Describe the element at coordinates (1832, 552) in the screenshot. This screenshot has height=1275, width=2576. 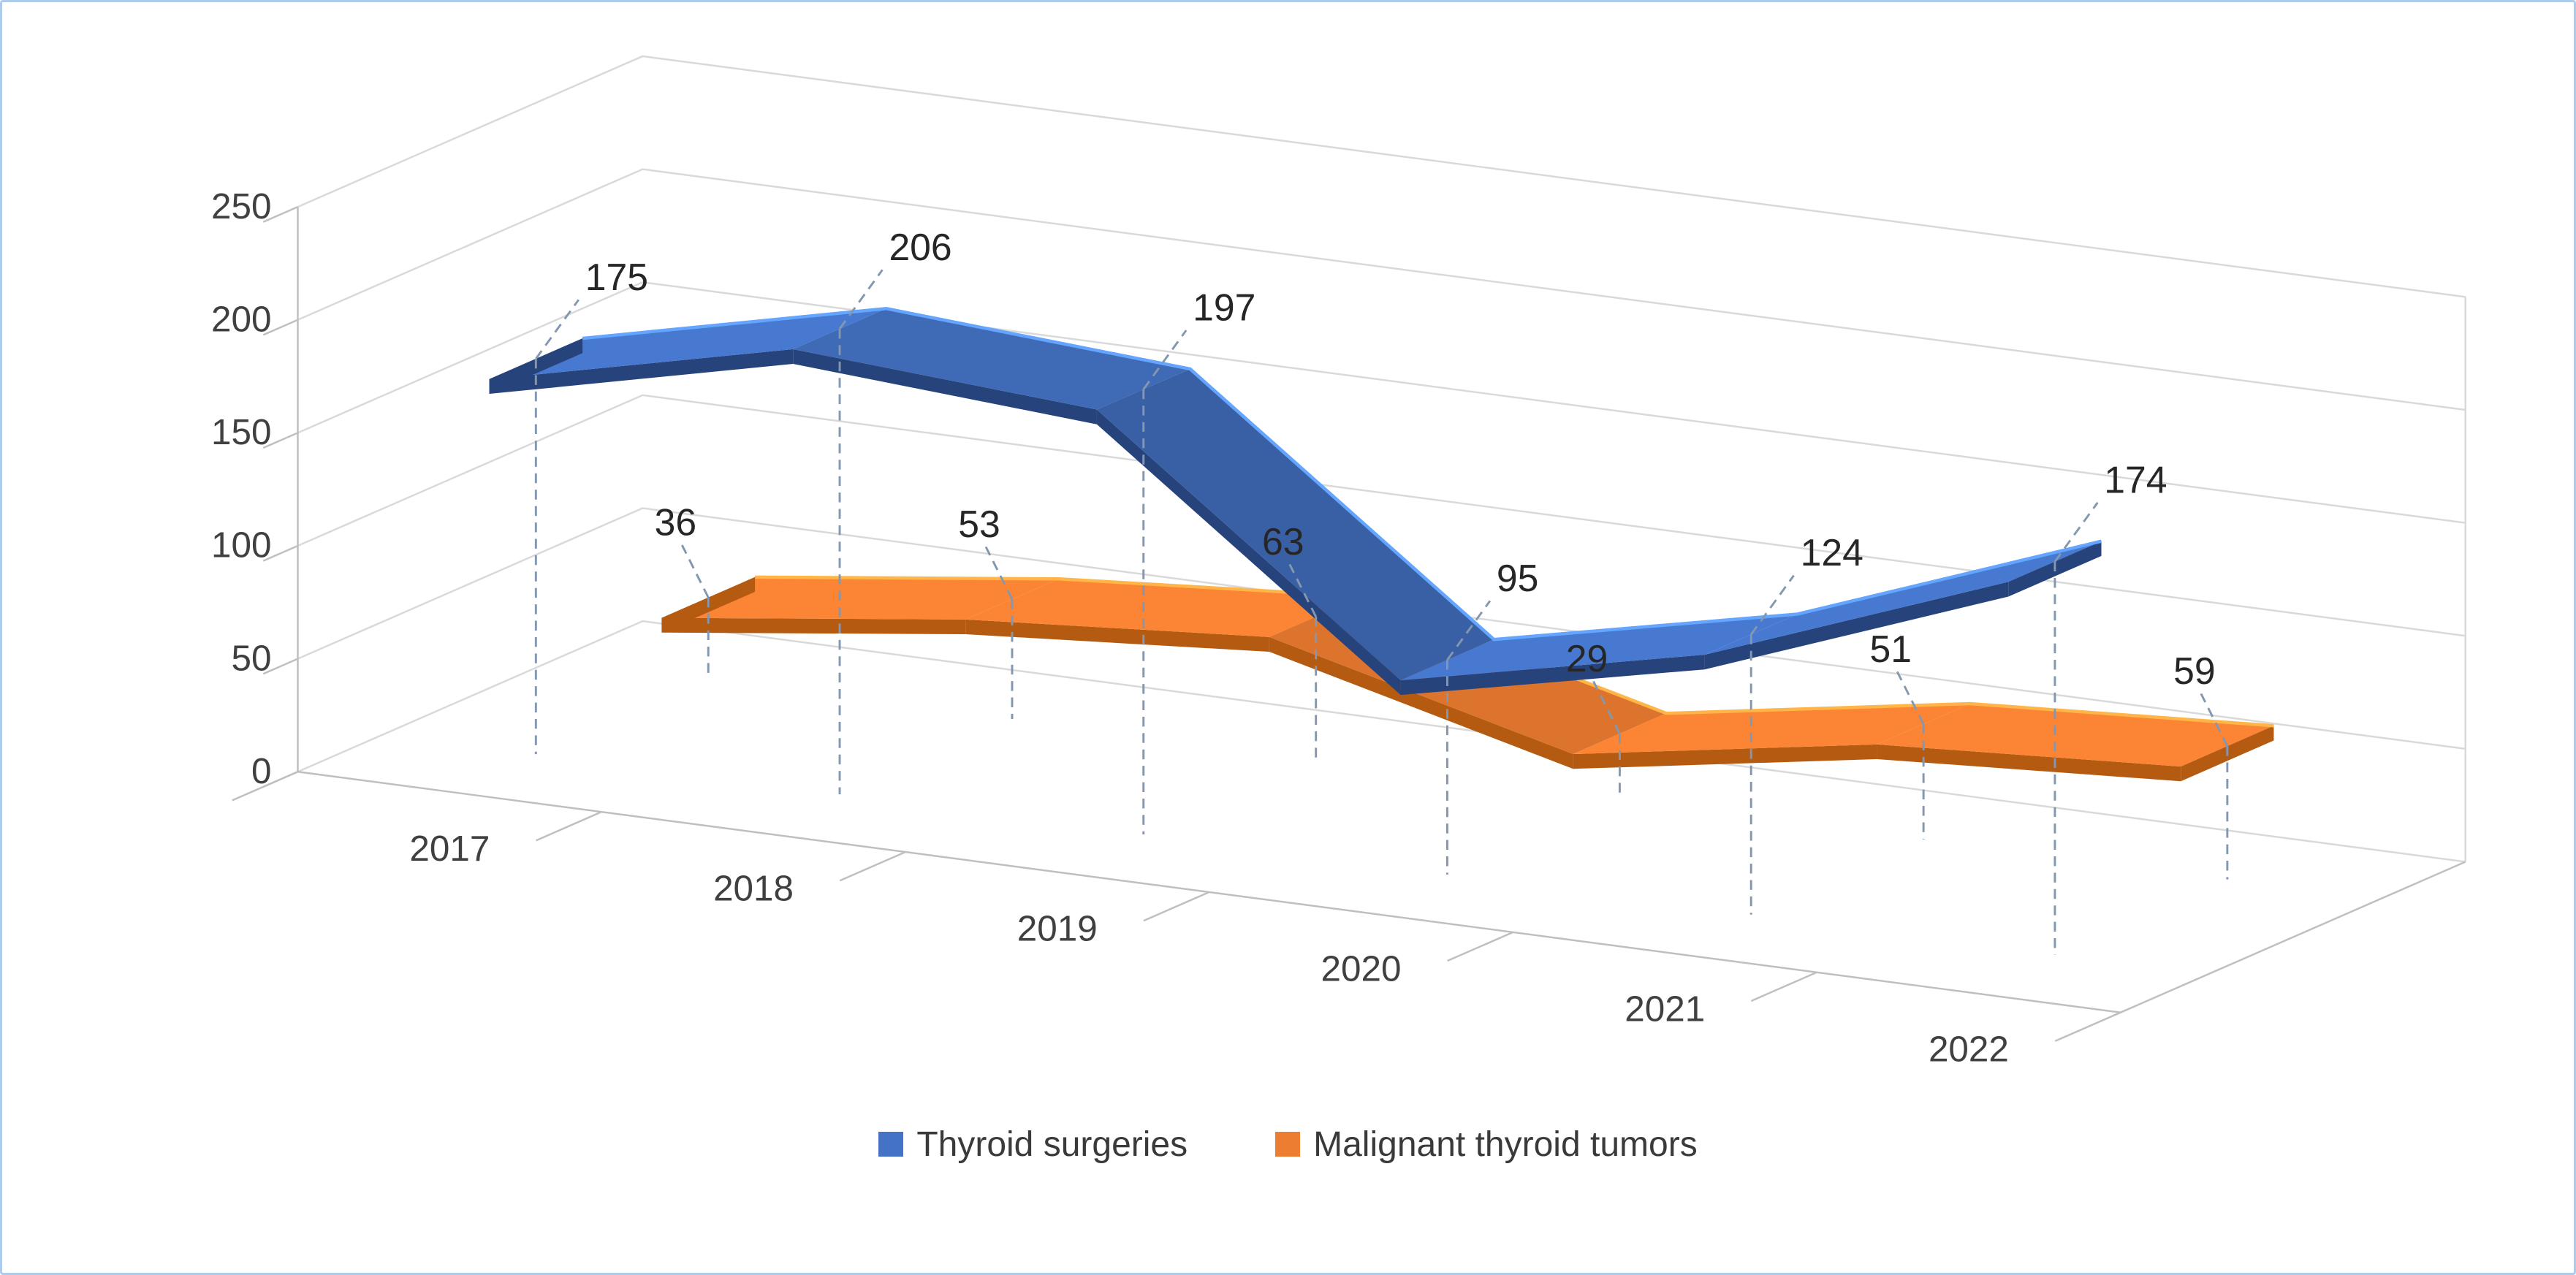
I see `data-label: 124` at that location.